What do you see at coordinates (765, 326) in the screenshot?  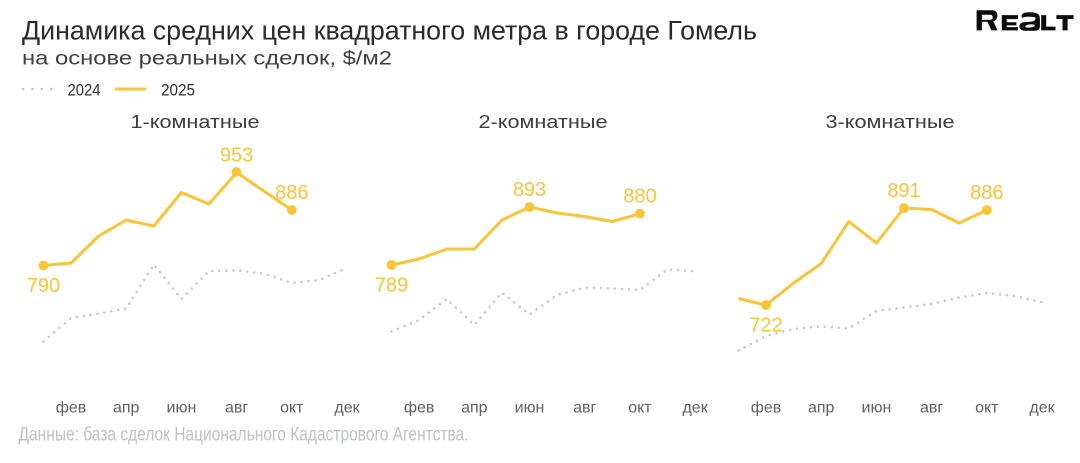 I see `svg-text: 722` at bounding box center [765, 326].